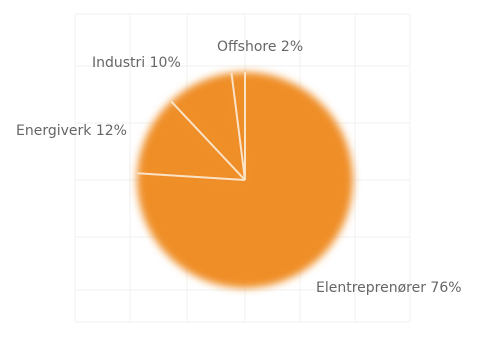 The height and width of the screenshot is (338, 488). Describe the element at coordinates (136, 63) in the screenshot. I see `slice-label-industri: Industri 10%` at that location.